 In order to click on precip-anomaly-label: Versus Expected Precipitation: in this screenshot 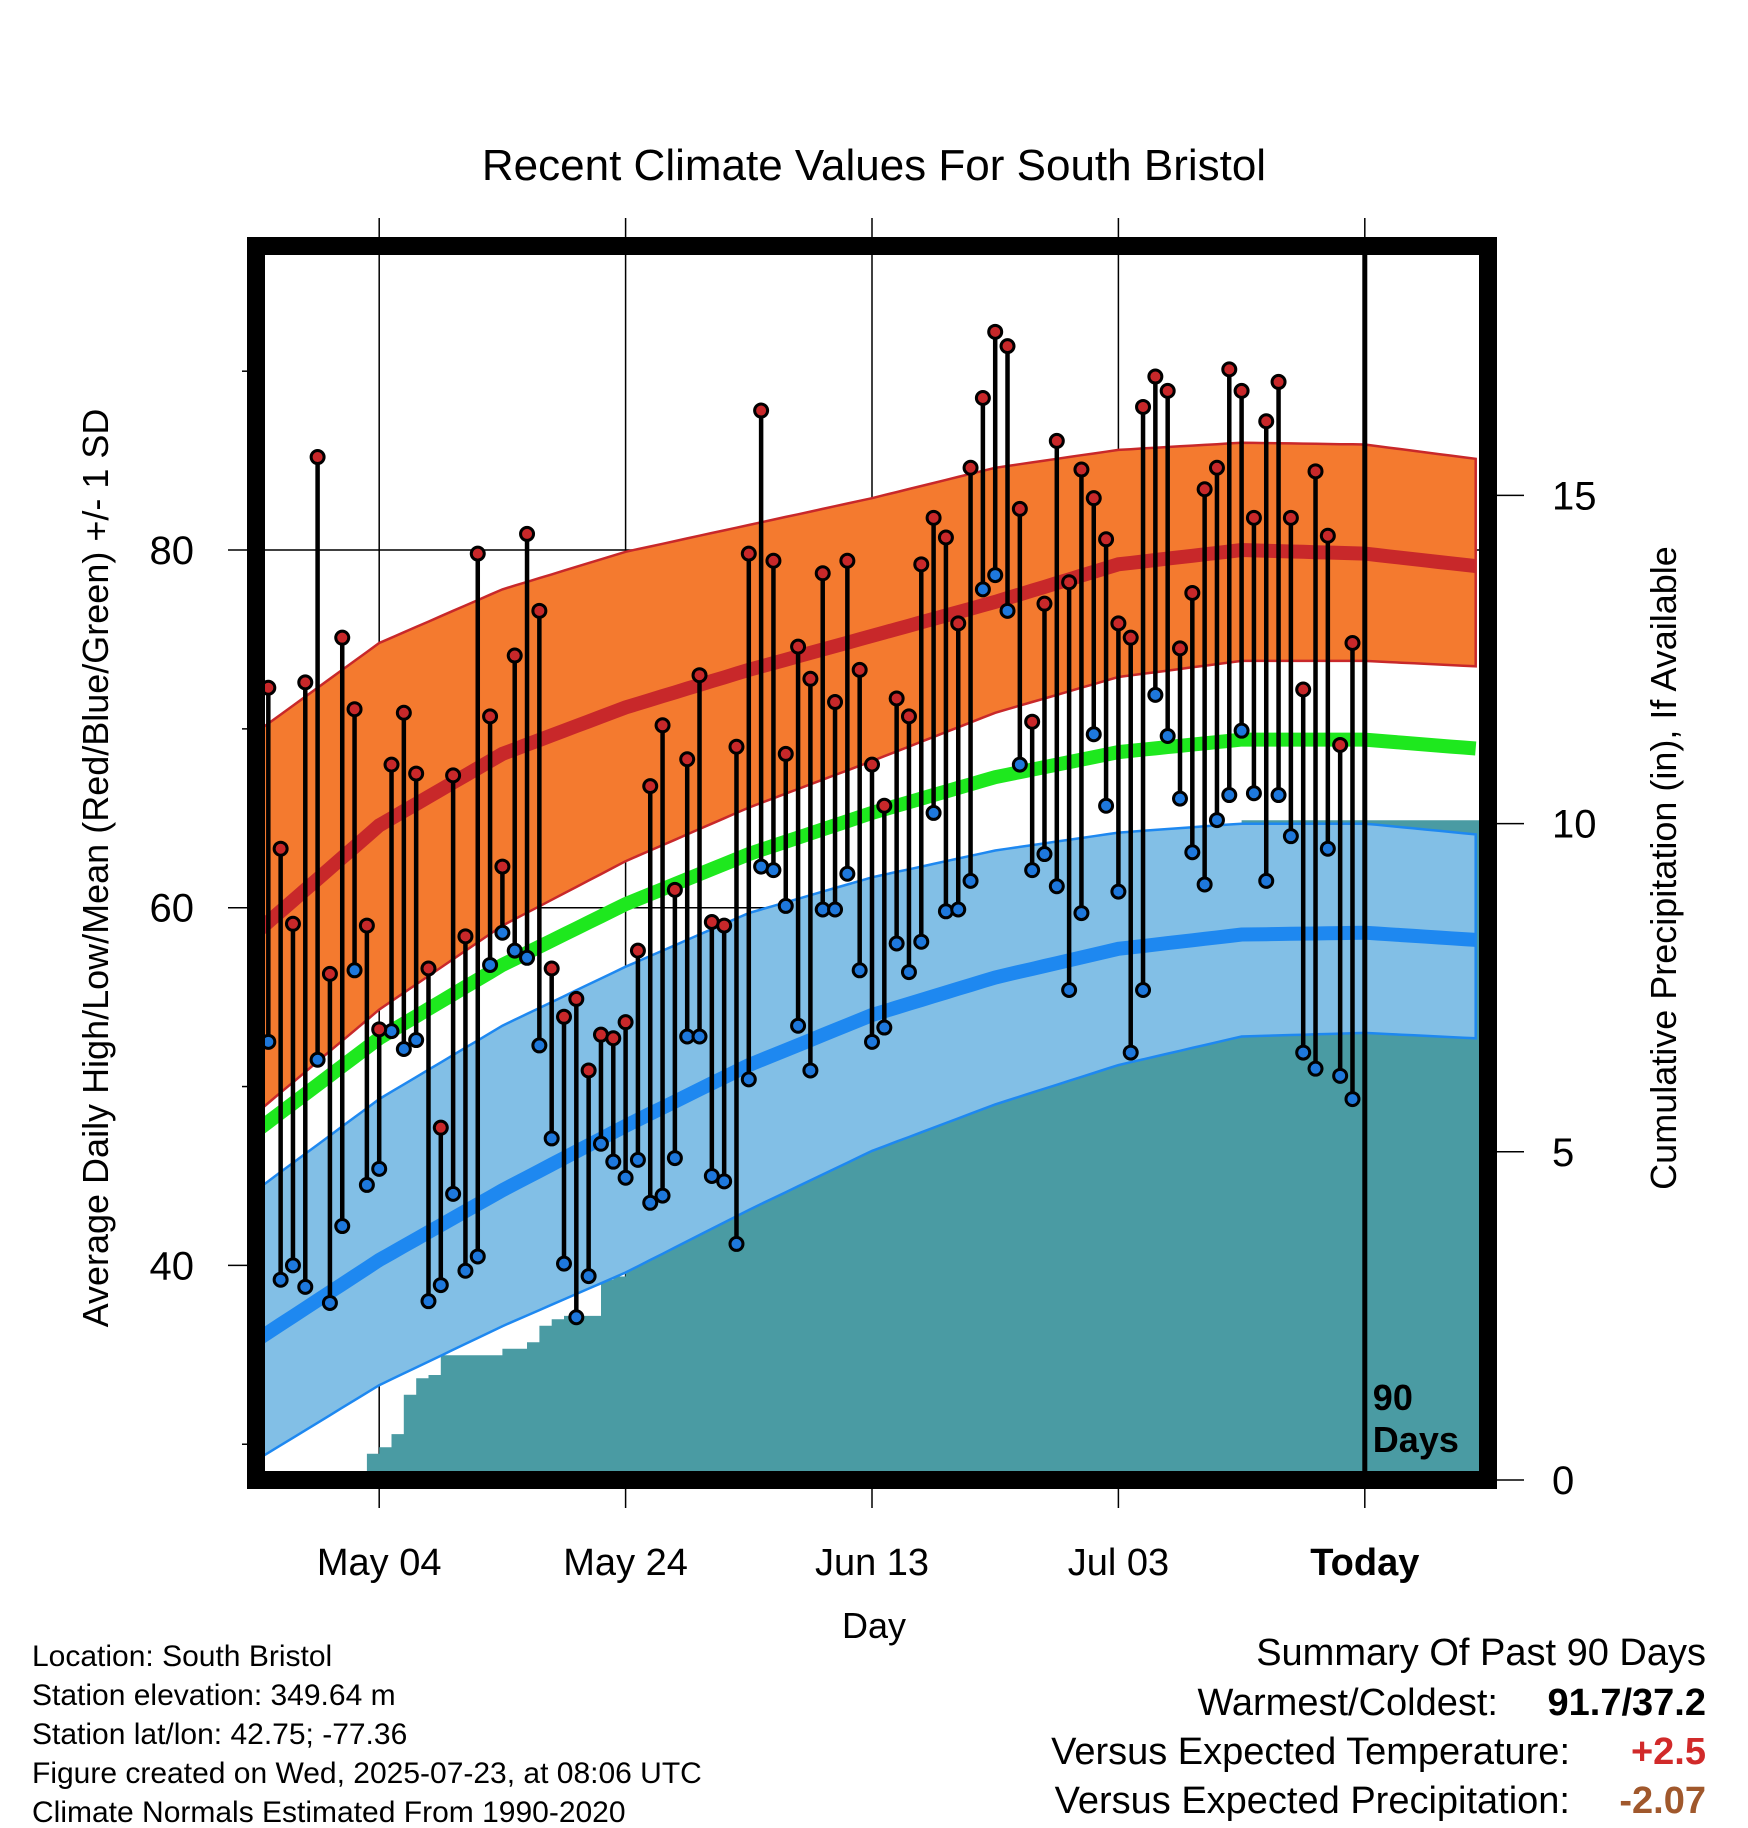, I will do `click(1312, 1801)`.